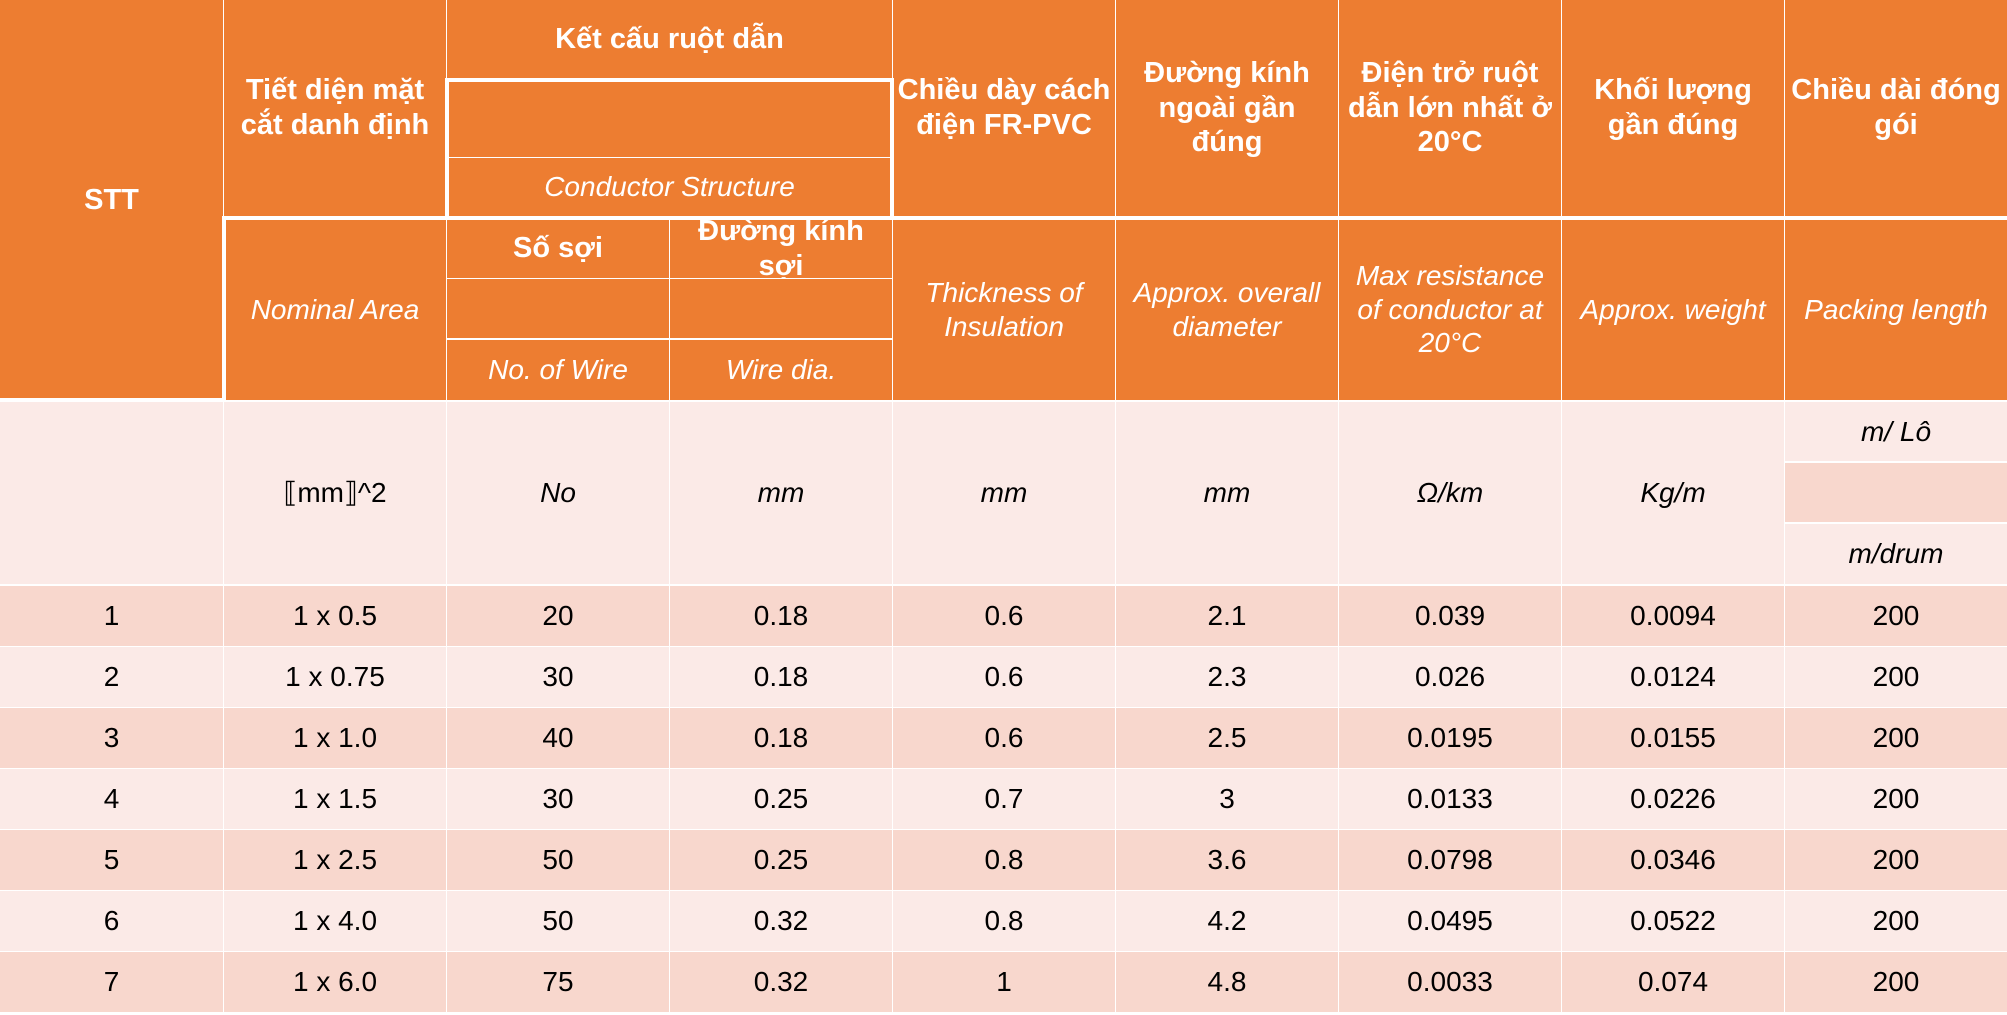 This screenshot has height=1015, width=2007. Describe the element at coordinates (1896, 554) in the screenshot. I see `unit-packing-en: m/drum` at that location.